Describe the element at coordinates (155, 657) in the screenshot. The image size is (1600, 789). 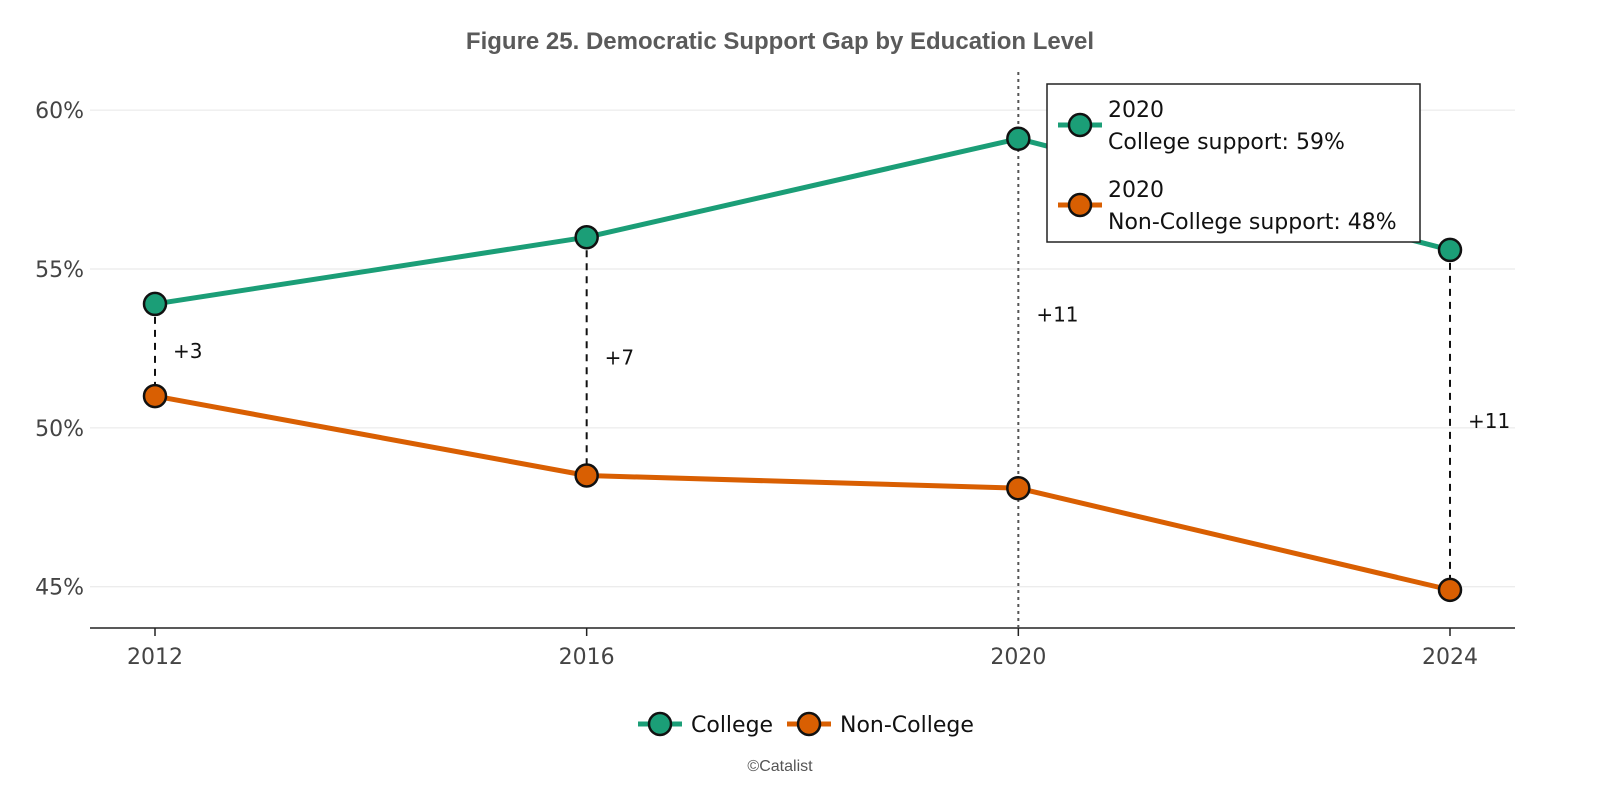
I see `x-tick-label: 2012` at that location.